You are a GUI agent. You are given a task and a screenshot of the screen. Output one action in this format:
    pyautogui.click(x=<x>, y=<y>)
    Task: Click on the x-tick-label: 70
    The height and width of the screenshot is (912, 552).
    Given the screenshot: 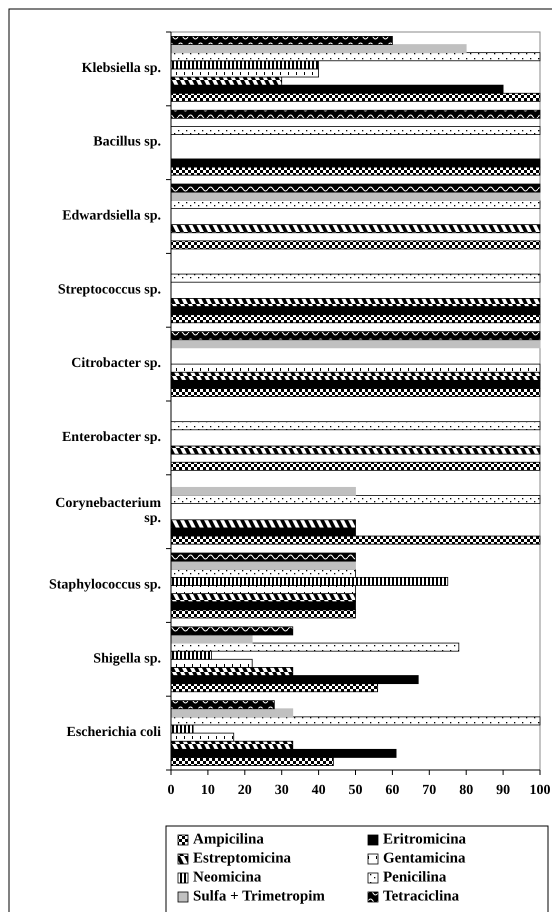 What is the action you would take?
    pyautogui.click(x=429, y=790)
    